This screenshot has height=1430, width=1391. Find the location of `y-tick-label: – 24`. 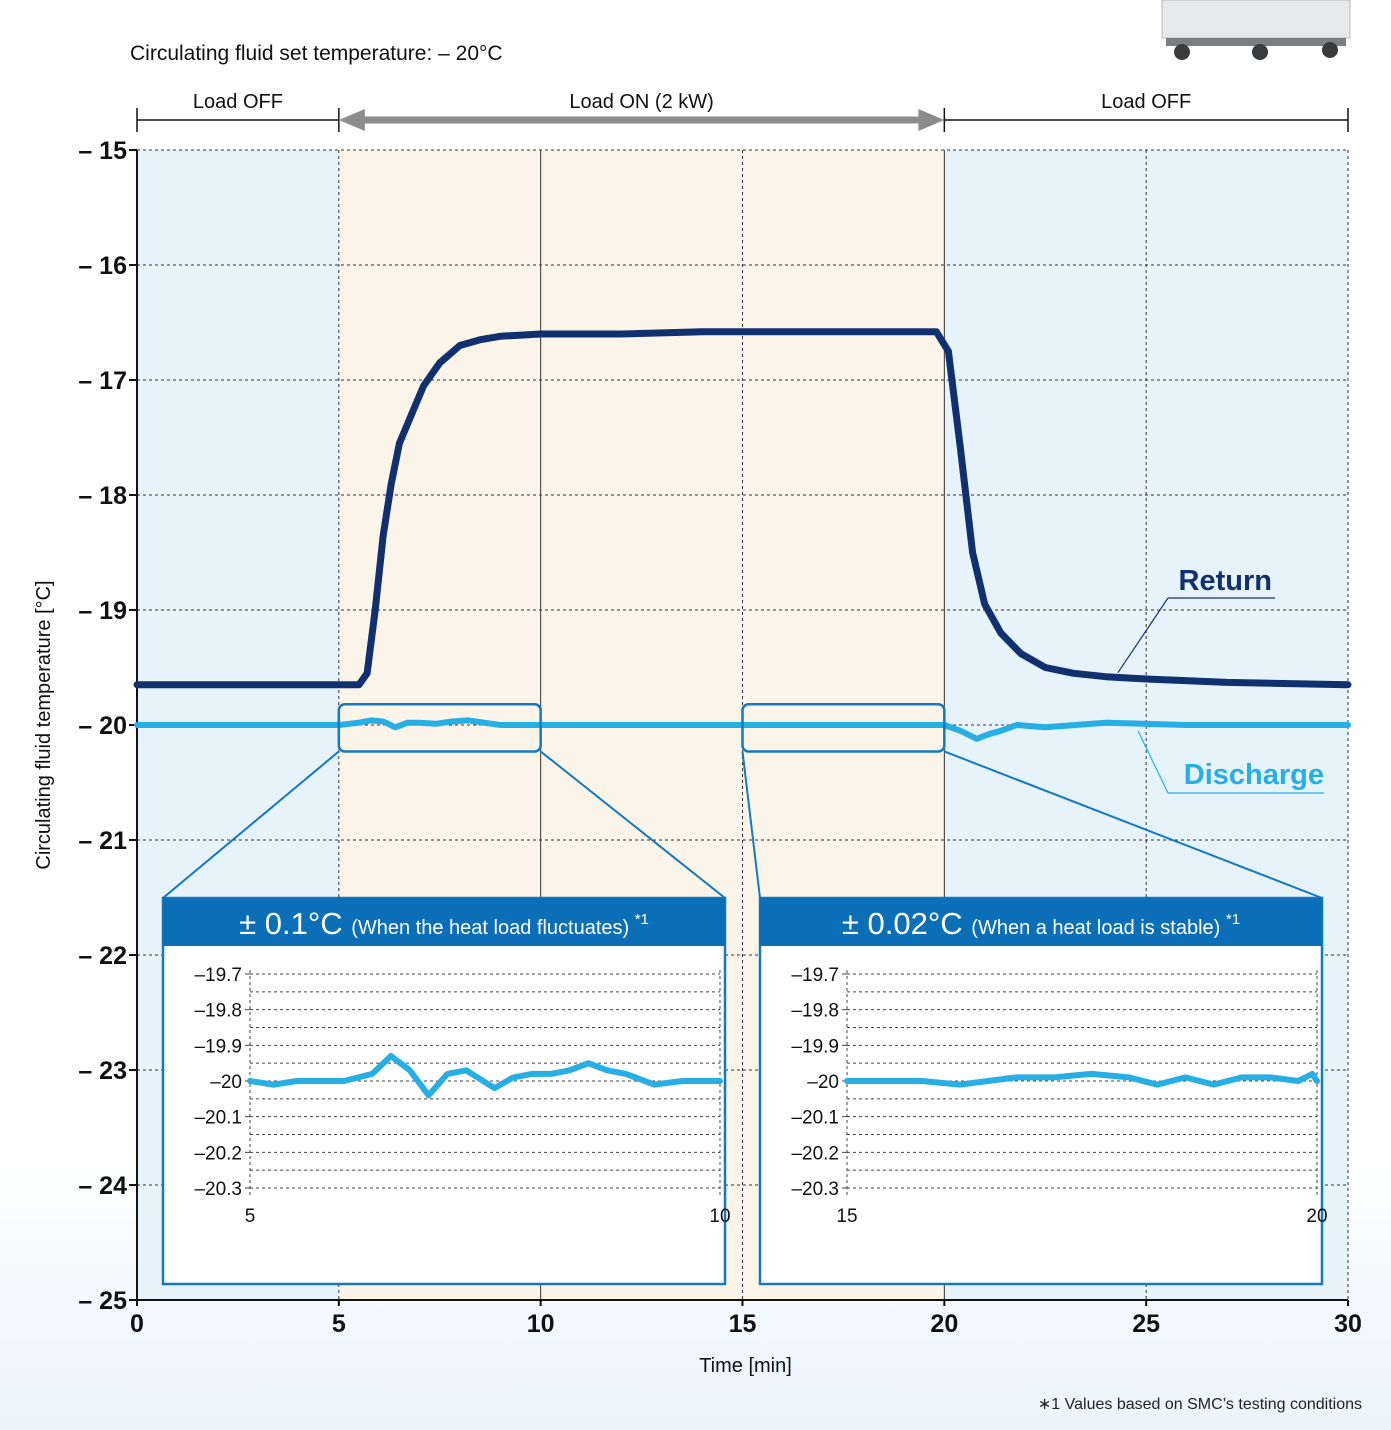

y-tick-label: – 24 is located at coordinates (102, 1186).